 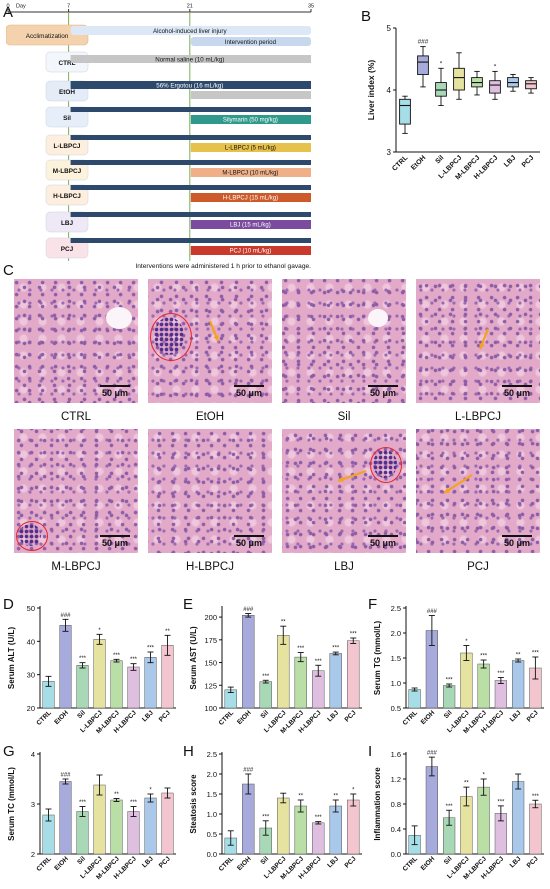 I want to click on y-tick-label: 1.5, so click(x=212, y=794).